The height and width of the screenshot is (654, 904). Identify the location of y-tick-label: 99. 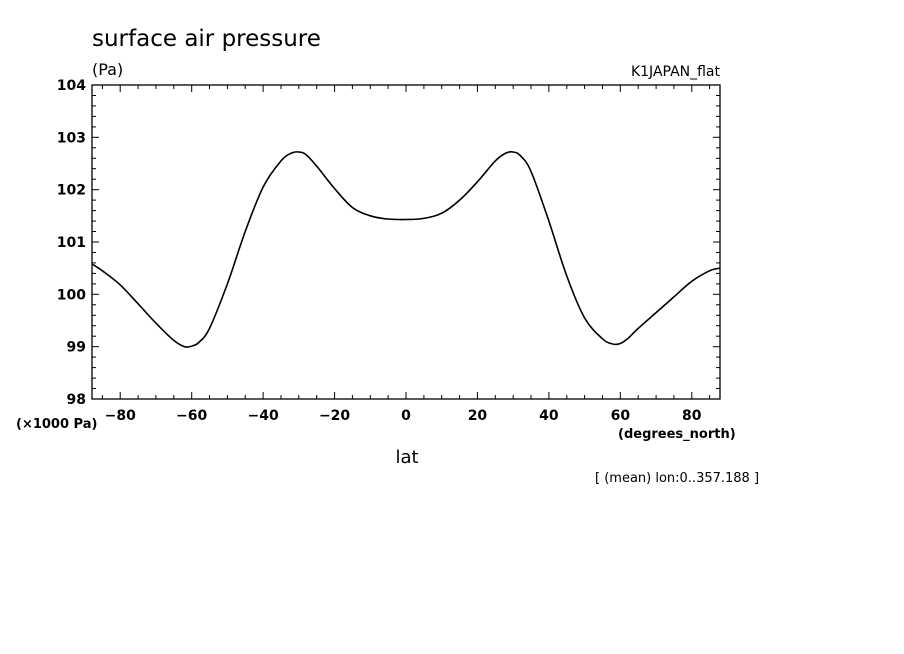
(76, 348).